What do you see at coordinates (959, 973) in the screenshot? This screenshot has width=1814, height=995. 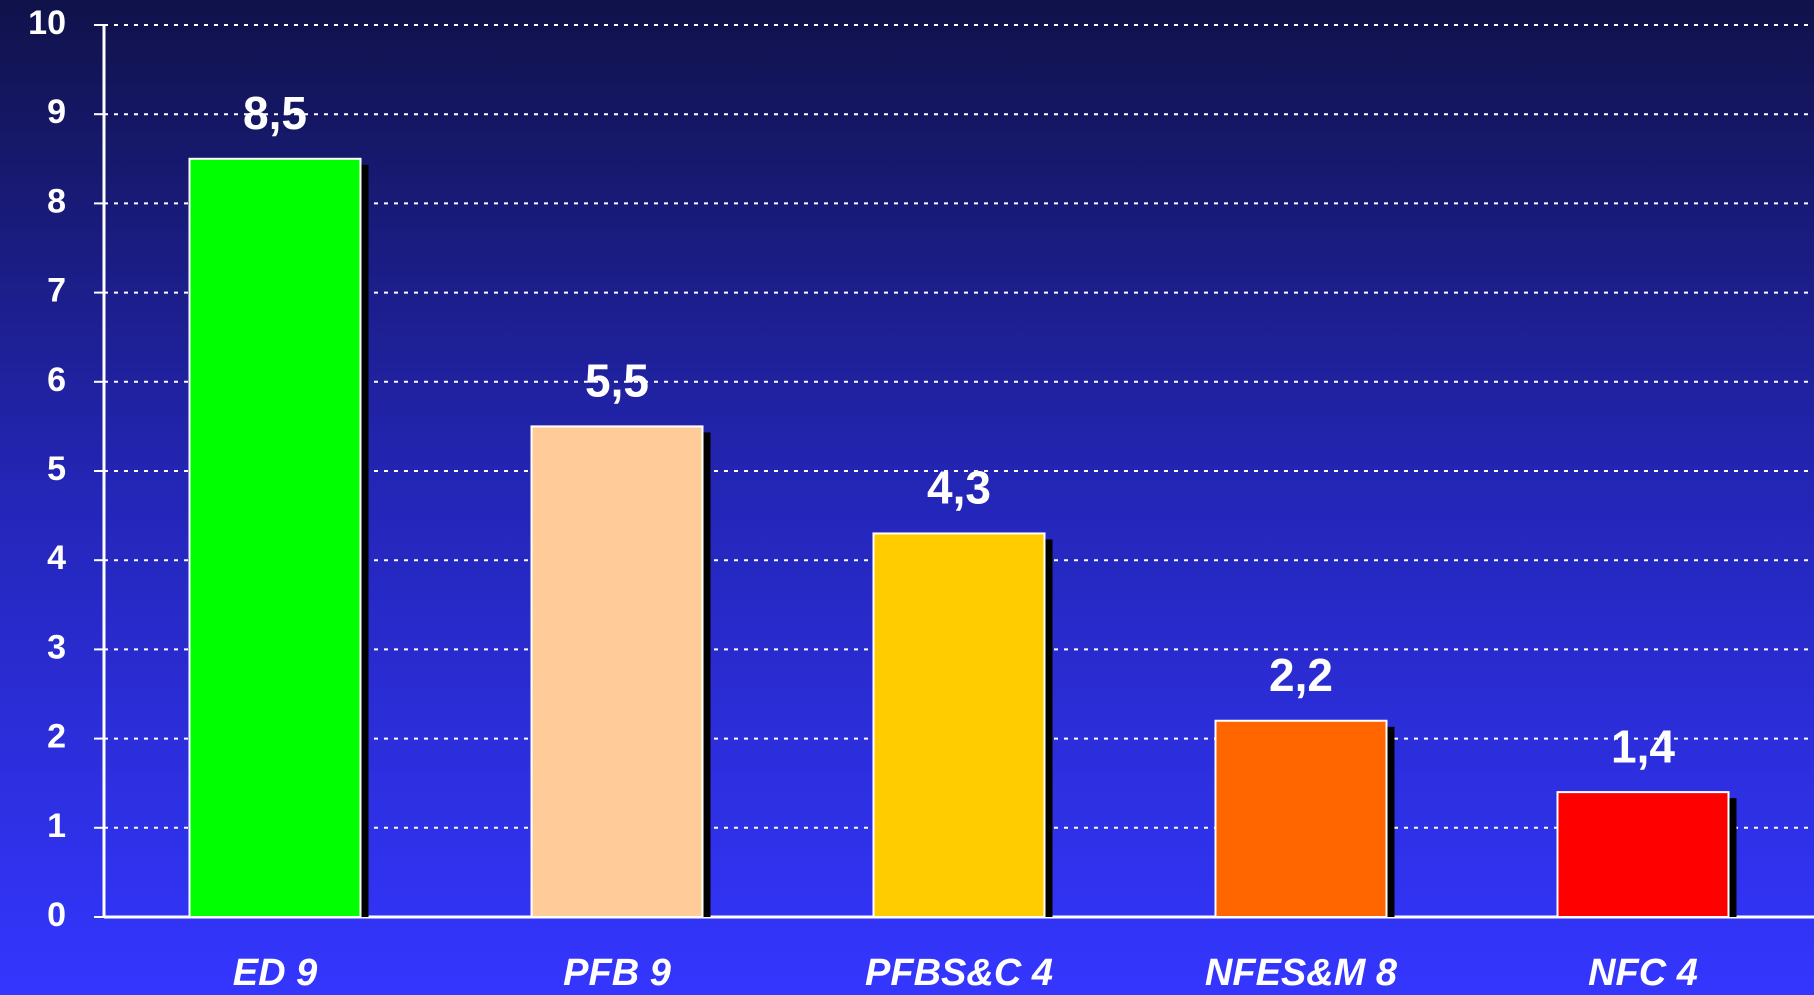 I see `x-tick-label: PFBS&C 4` at bounding box center [959, 973].